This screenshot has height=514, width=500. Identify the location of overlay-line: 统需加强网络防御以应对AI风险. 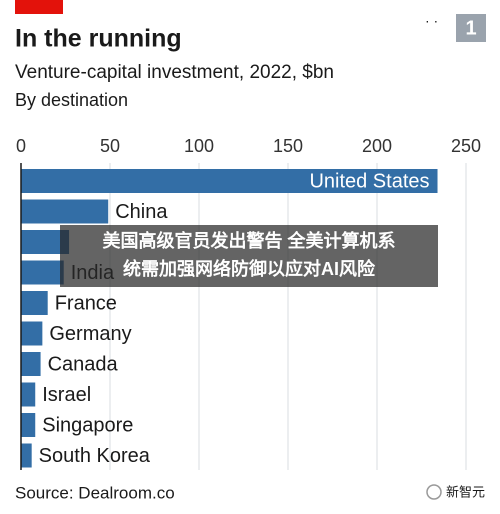
(249, 268).